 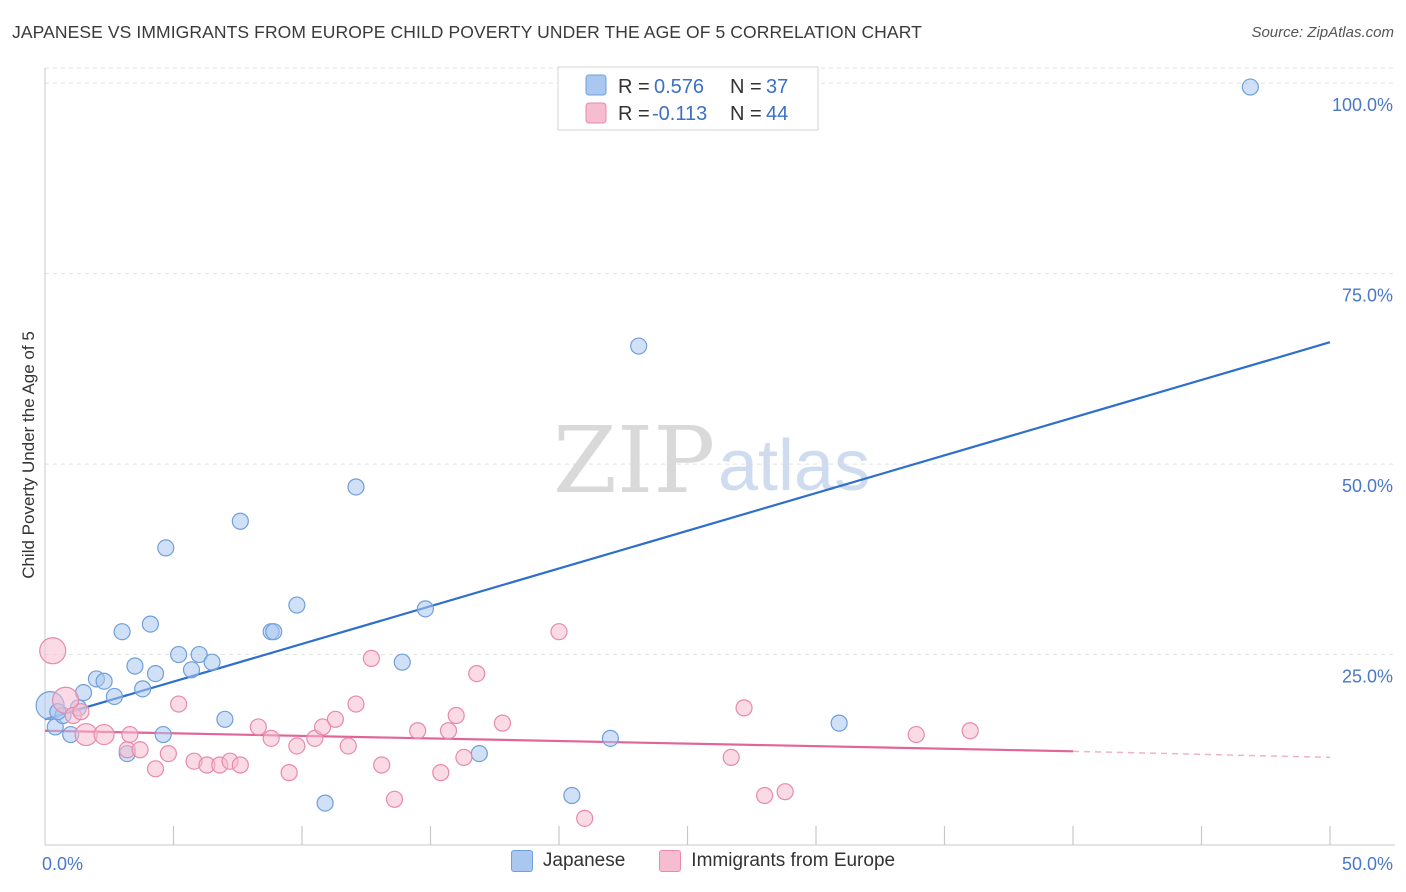 I want to click on bottom-legend-label-japanese: Japanese, so click(x=584, y=860).